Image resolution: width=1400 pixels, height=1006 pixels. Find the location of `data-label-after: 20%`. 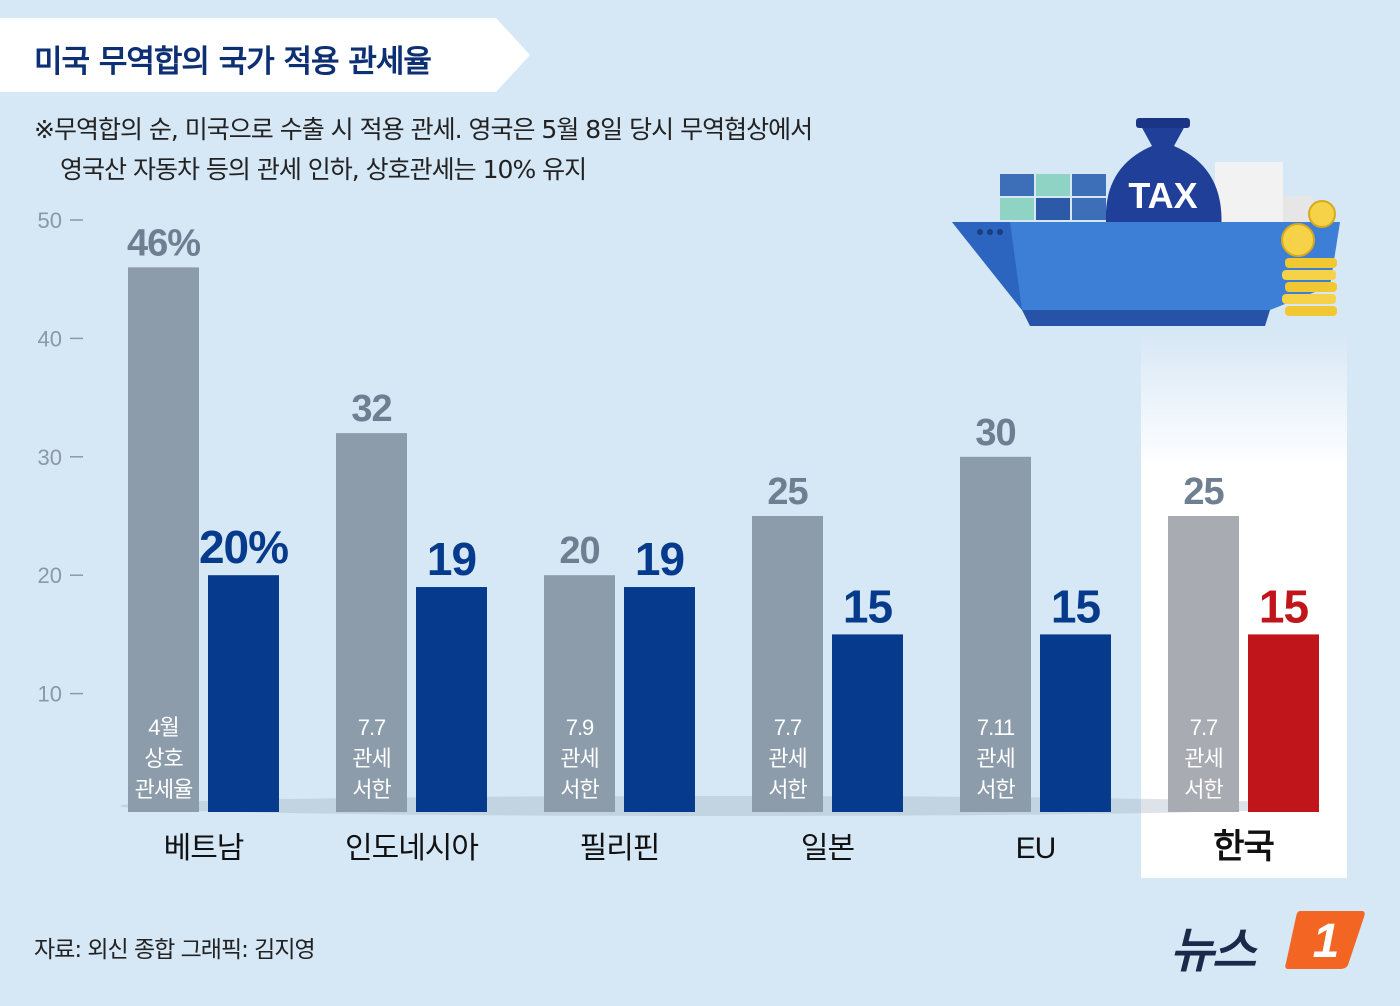

data-label-after: 20% is located at coordinates (243, 547).